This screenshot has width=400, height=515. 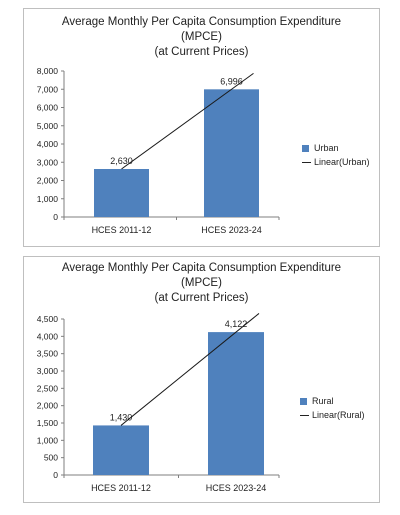 I want to click on legend-item-trendline: Linear(Urban), so click(x=336, y=162).